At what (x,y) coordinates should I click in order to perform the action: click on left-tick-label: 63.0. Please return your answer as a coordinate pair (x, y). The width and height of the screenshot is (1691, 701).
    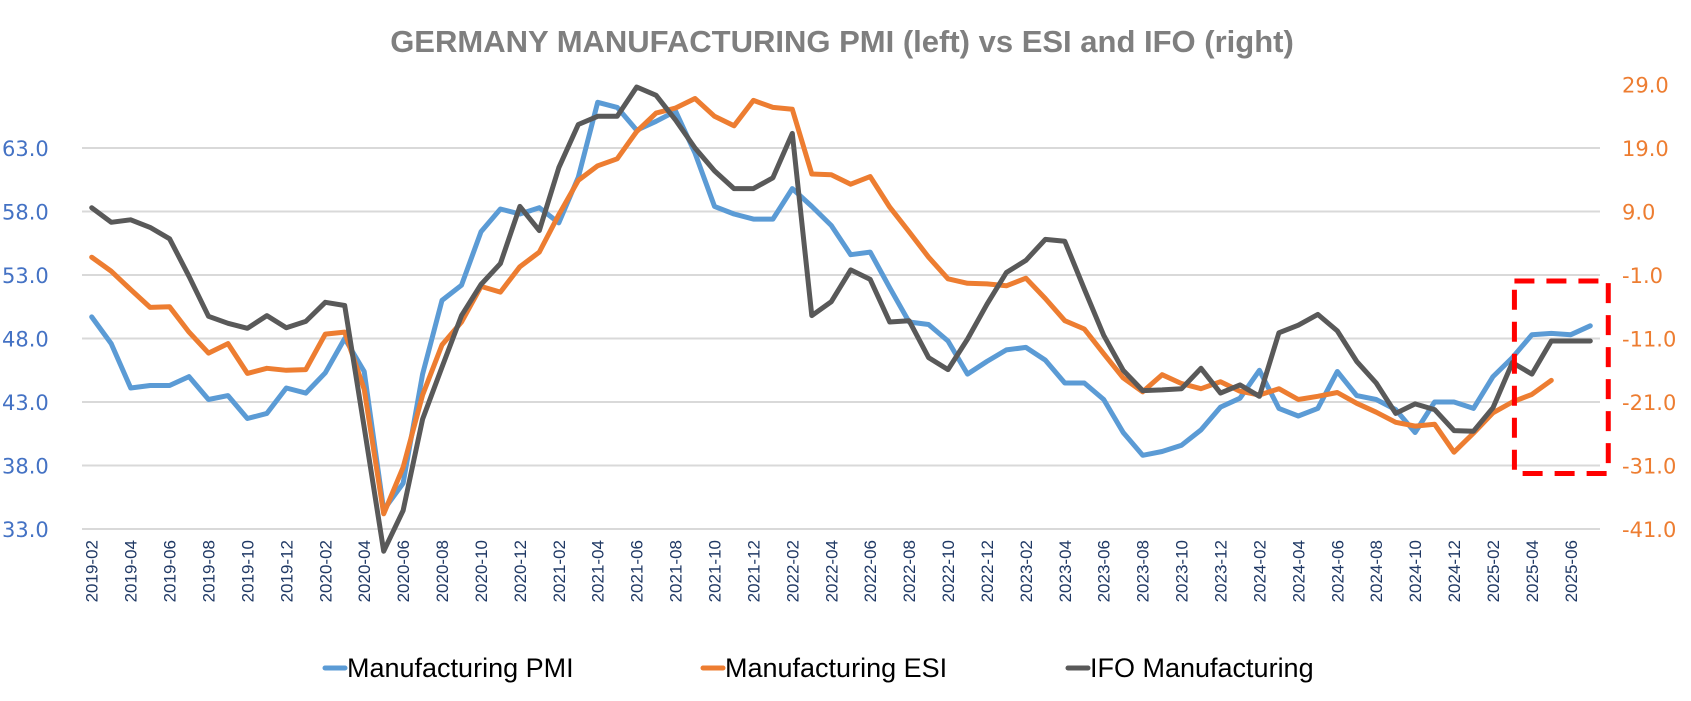
    Looking at the image, I should click on (25, 149).